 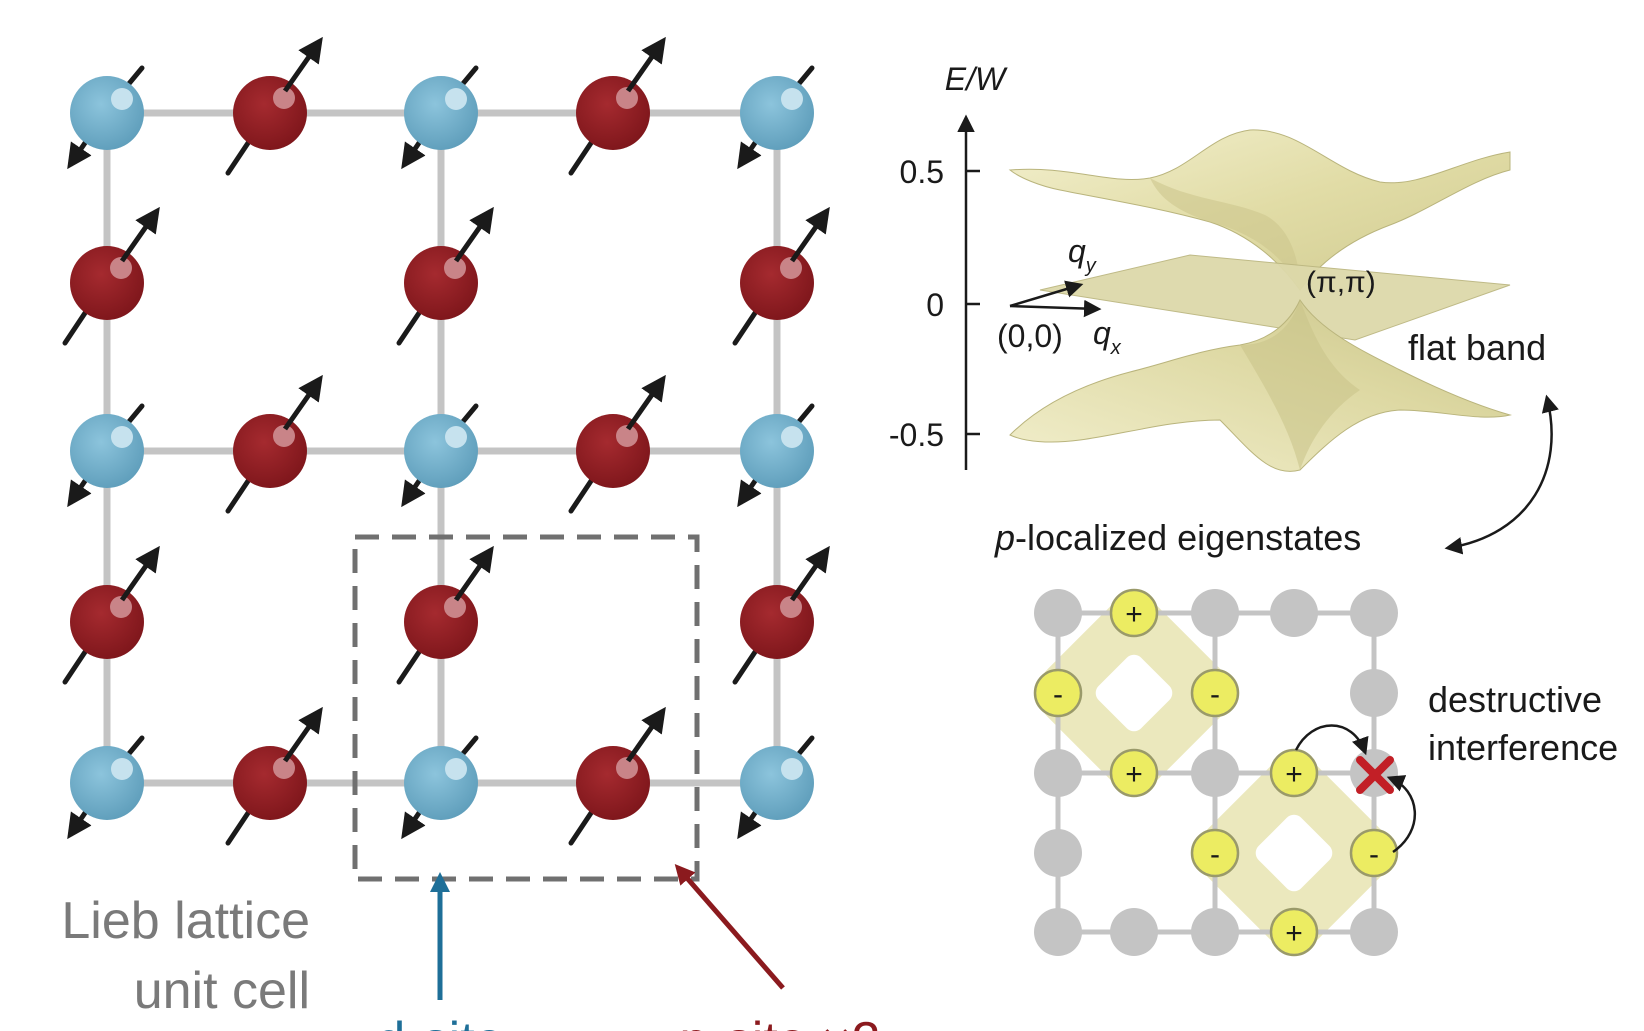 What do you see at coordinates (526, 708) in the screenshot?
I see `unit-cell-dashed-box` at bounding box center [526, 708].